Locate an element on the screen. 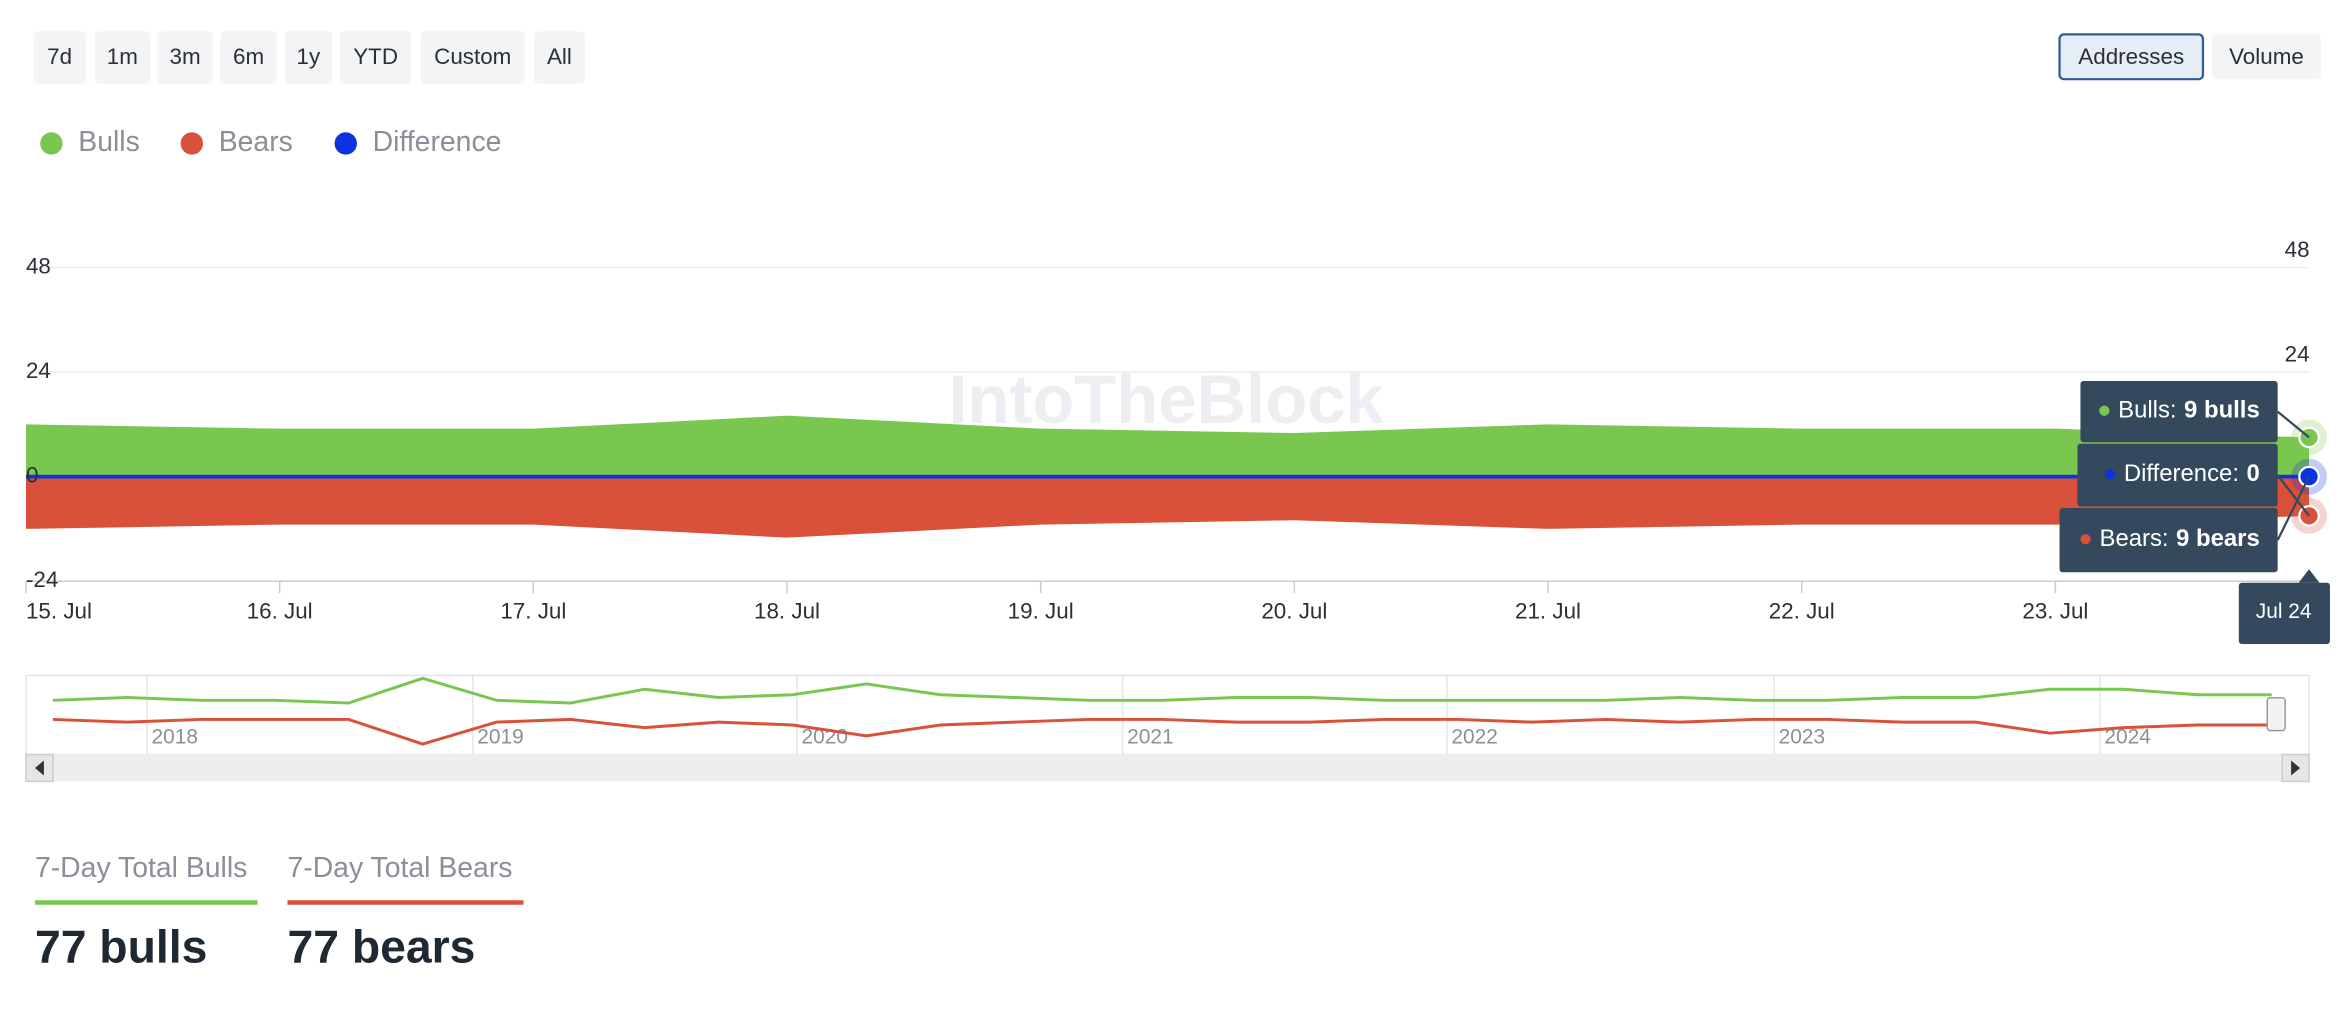 Image resolution: width=2344 pixels, height=1022 pixels. navigator-year: 2018 is located at coordinates (174, 737).